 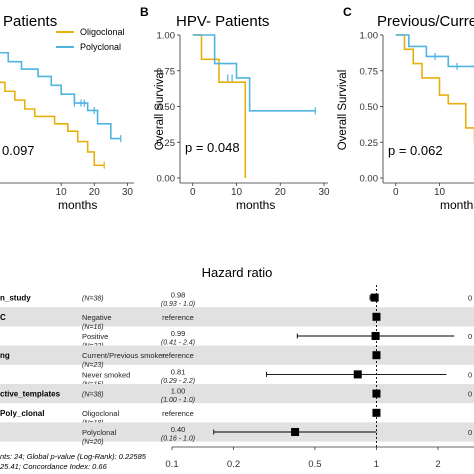 What do you see at coordinates (100, 413) in the screenshot?
I see `forest-level-label: Oligoclonal` at bounding box center [100, 413].